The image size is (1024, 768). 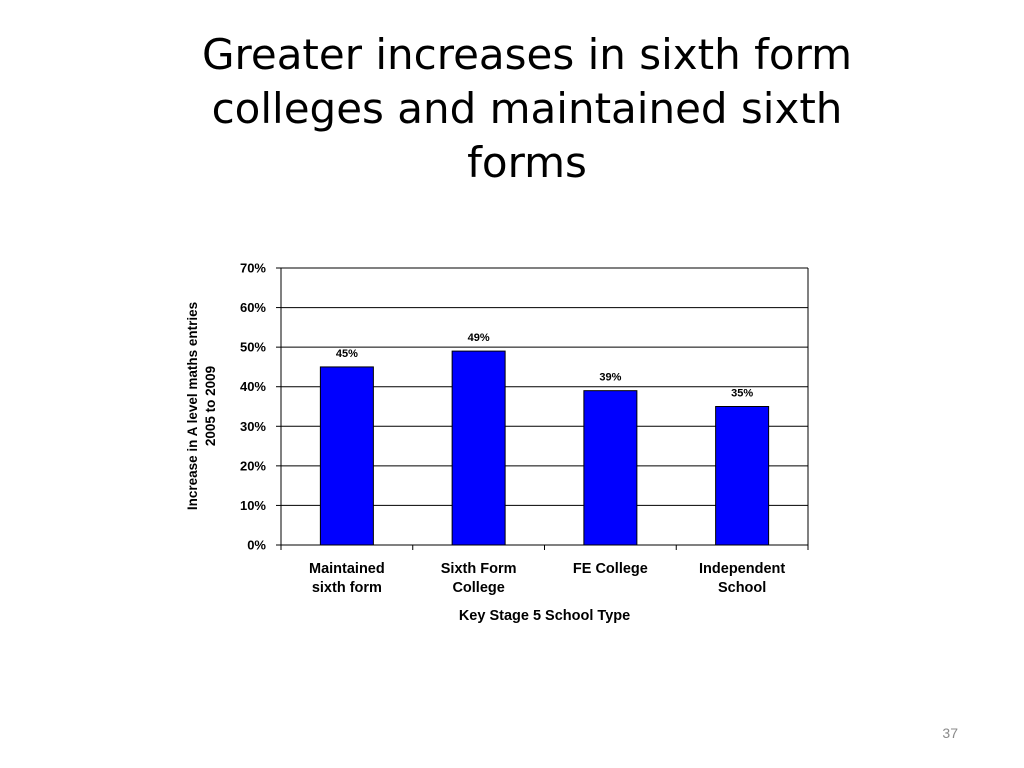 I want to click on slide-title-line-2: colleges and maintained sixth, so click(x=527, y=108).